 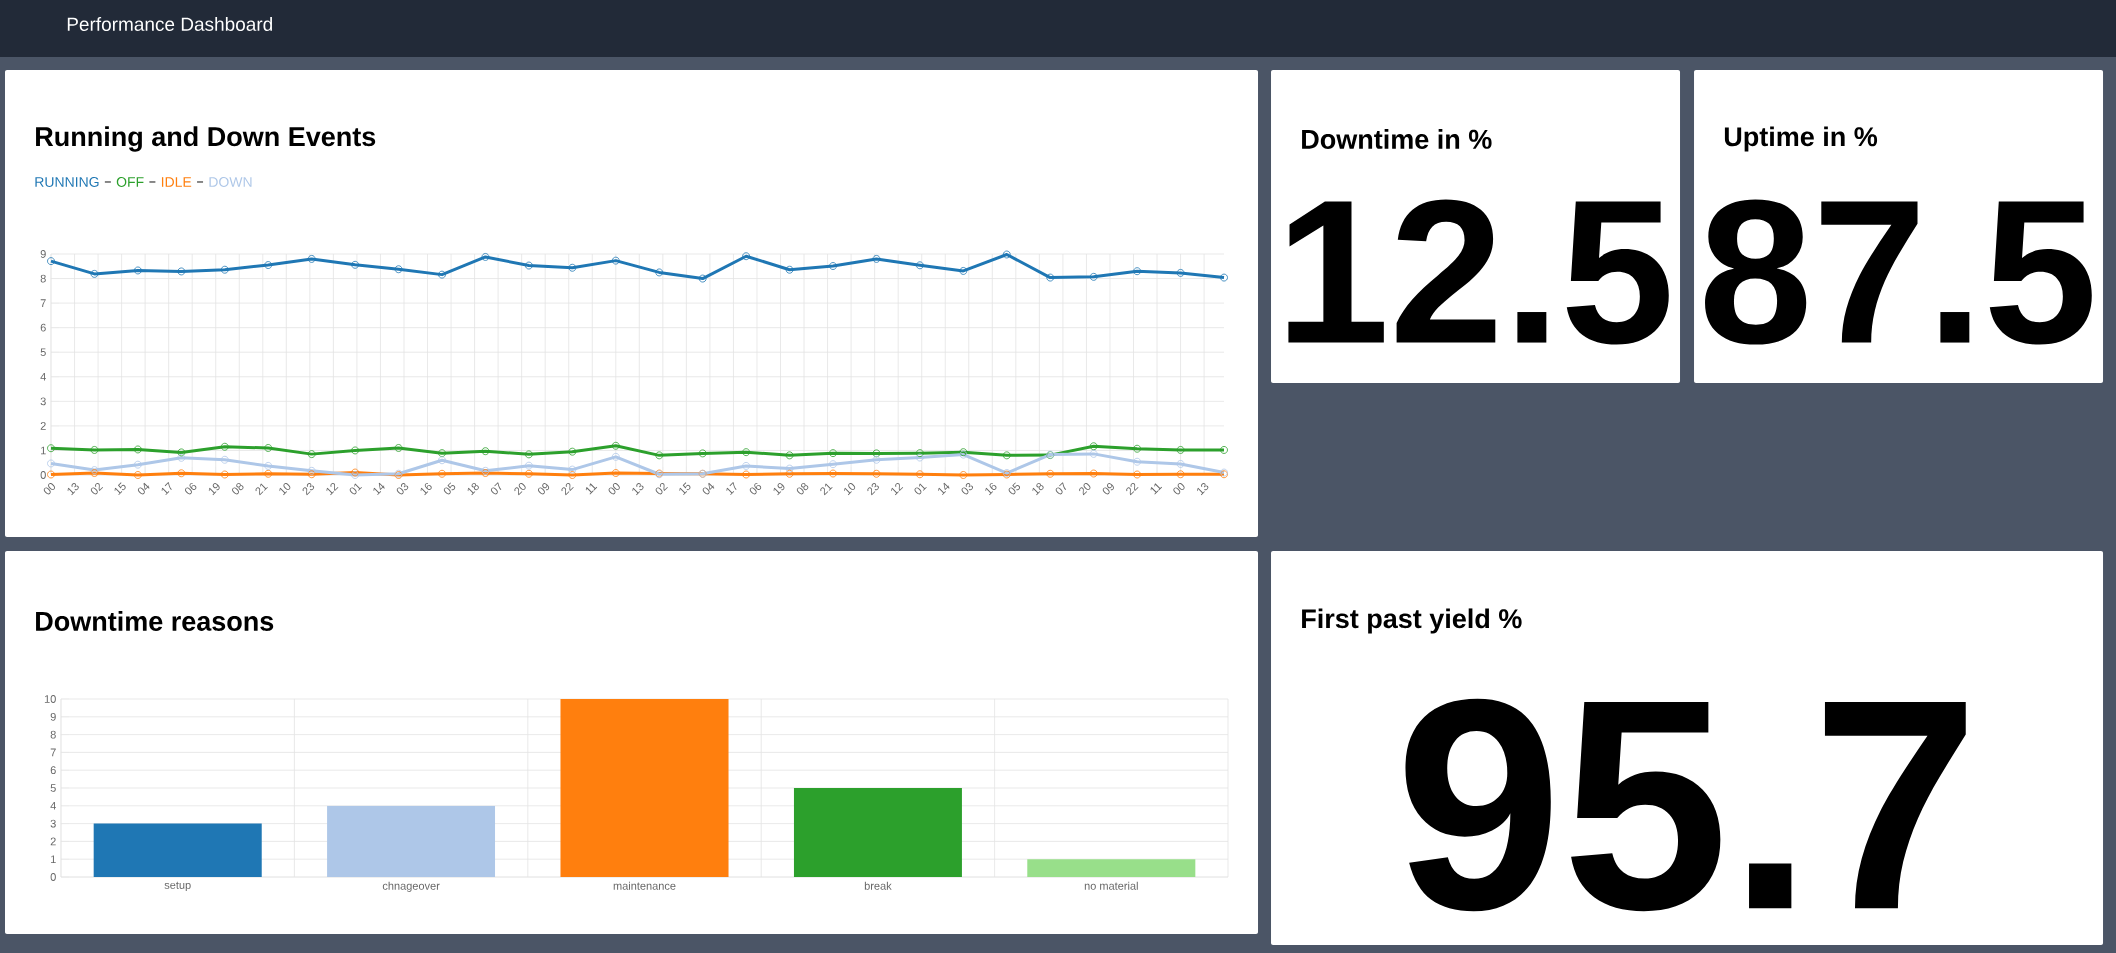 I want to click on x-tick-label: no material, so click(x=1111, y=885).